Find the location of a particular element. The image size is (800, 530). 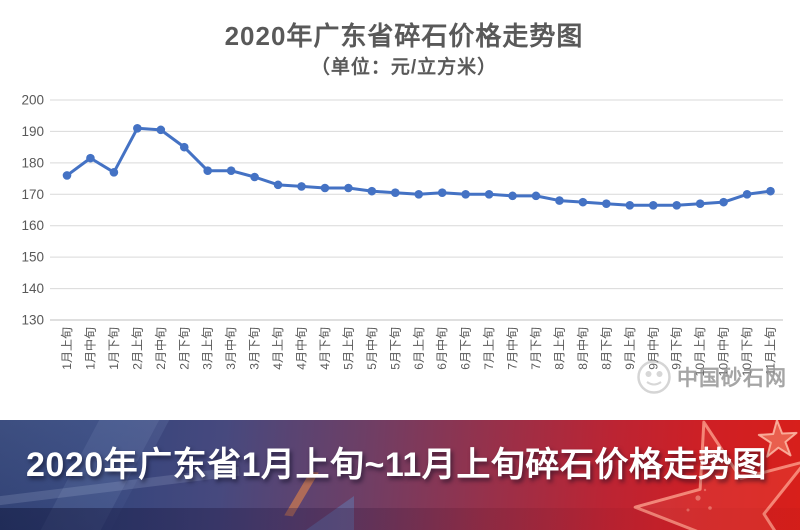

x-tick-label: 9月中旬 is located at coordinates (652, 348).